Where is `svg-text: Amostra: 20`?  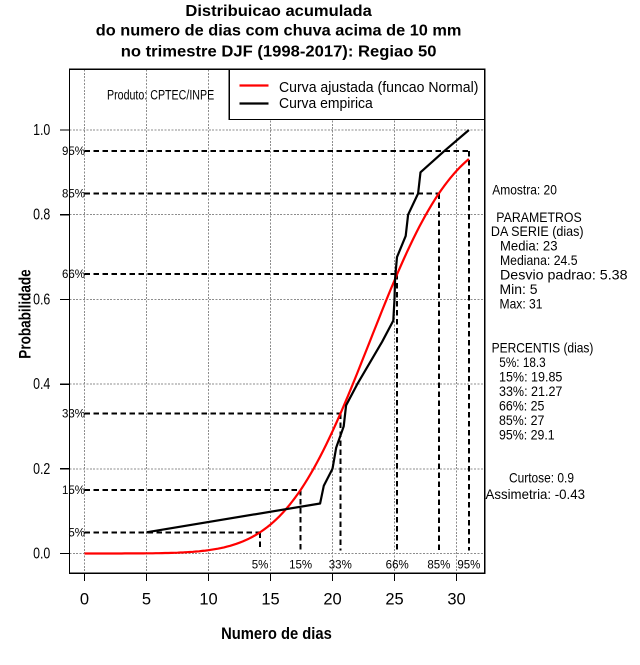
svg-text: Amostra: 20 is located at coordinates (524, 190).